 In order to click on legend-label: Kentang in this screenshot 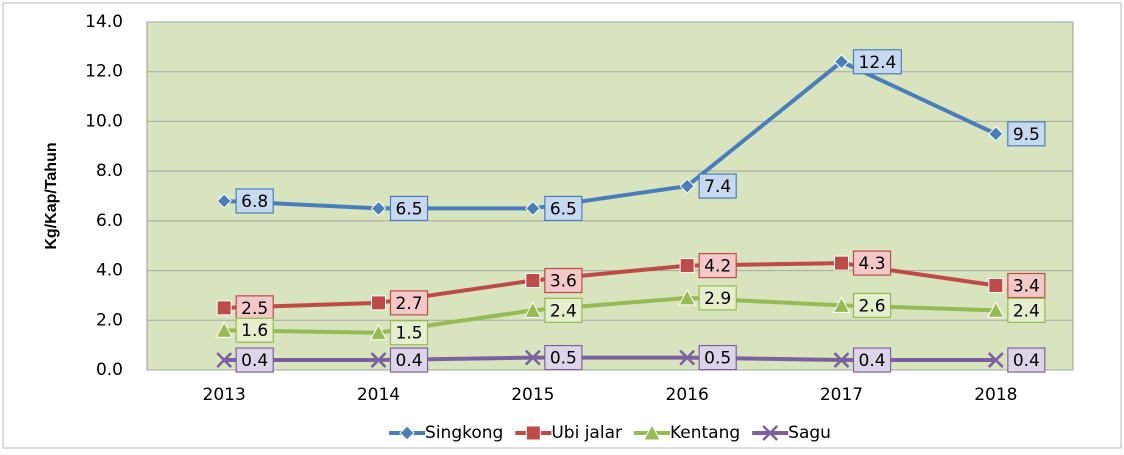, I will do `click(705, 433)`.